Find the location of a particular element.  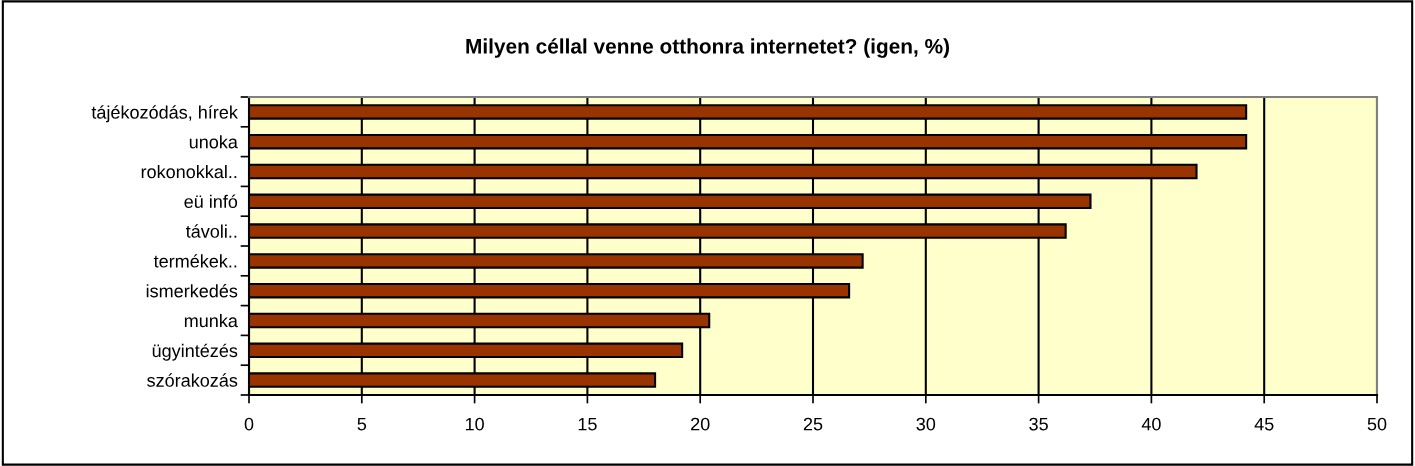

y-tick-label: ismerkedés is located at coordinates (192, 290).